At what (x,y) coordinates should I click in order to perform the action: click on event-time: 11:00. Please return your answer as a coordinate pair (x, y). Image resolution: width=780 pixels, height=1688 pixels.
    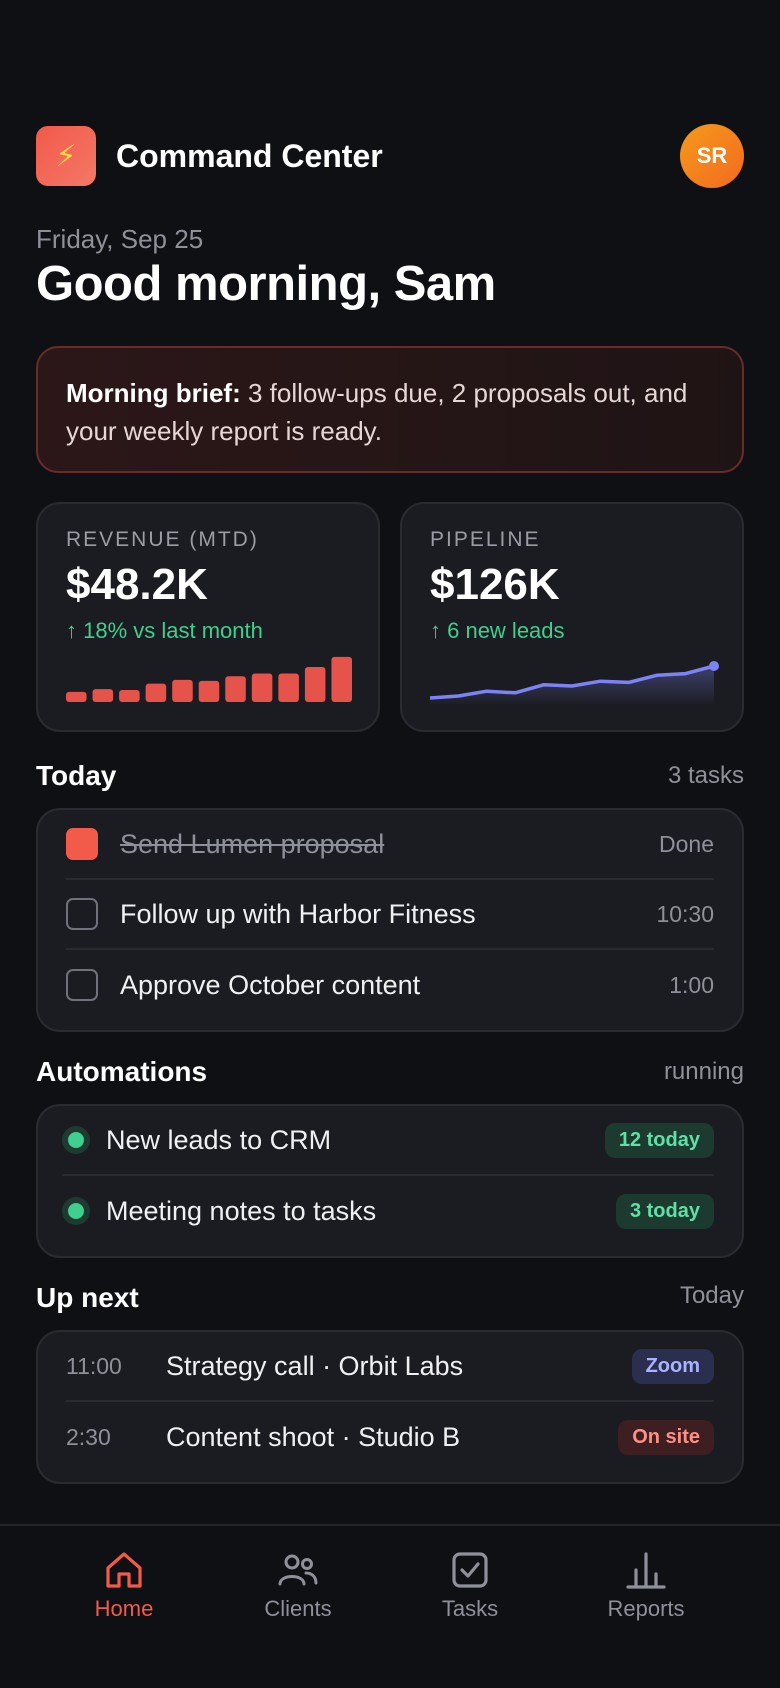
    Looking at the image, I should click on (94, 1365).